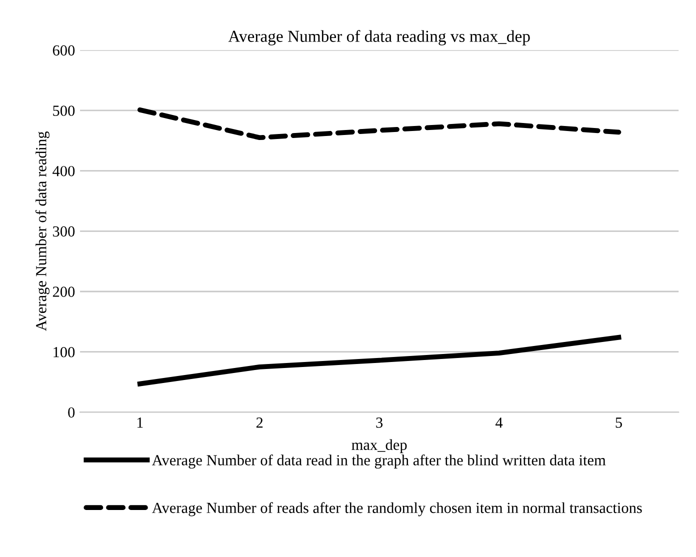 The width and height of the screenshot is (696, 557). I want to click on y-tick-label: 500, so click(64, 111).